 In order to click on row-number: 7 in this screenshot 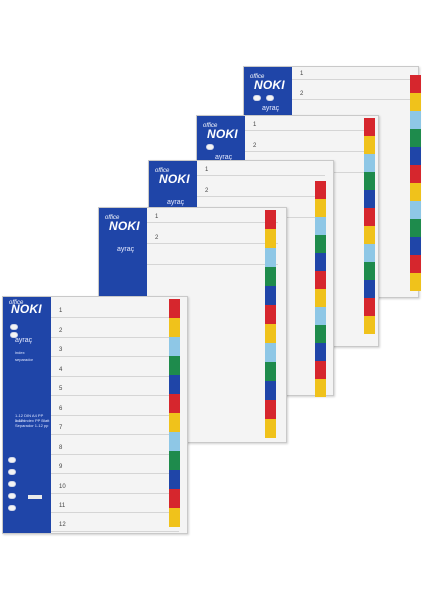, I will do `click(61, 428)`.